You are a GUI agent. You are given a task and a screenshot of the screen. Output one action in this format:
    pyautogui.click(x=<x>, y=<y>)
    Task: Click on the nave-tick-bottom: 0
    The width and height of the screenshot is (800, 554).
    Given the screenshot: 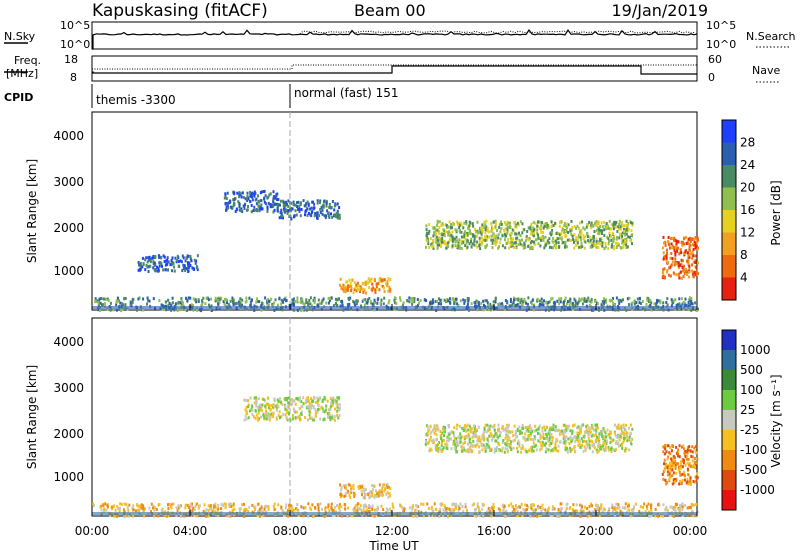 What is the action you would take?
    pyautogui.click(x=711, y=77)
    